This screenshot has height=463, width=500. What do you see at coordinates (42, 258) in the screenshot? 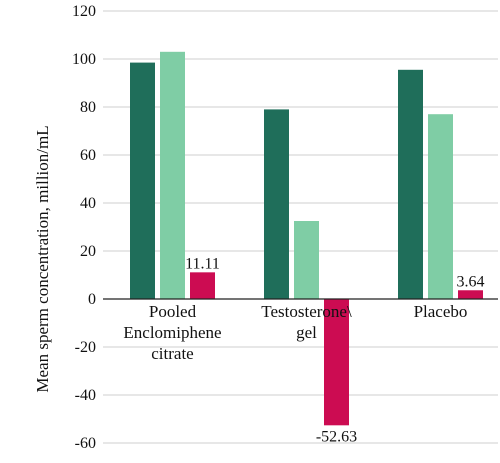
I see `y-axis-title: Mean sperm concentration, million/mL` at bounding box center [42, 258].